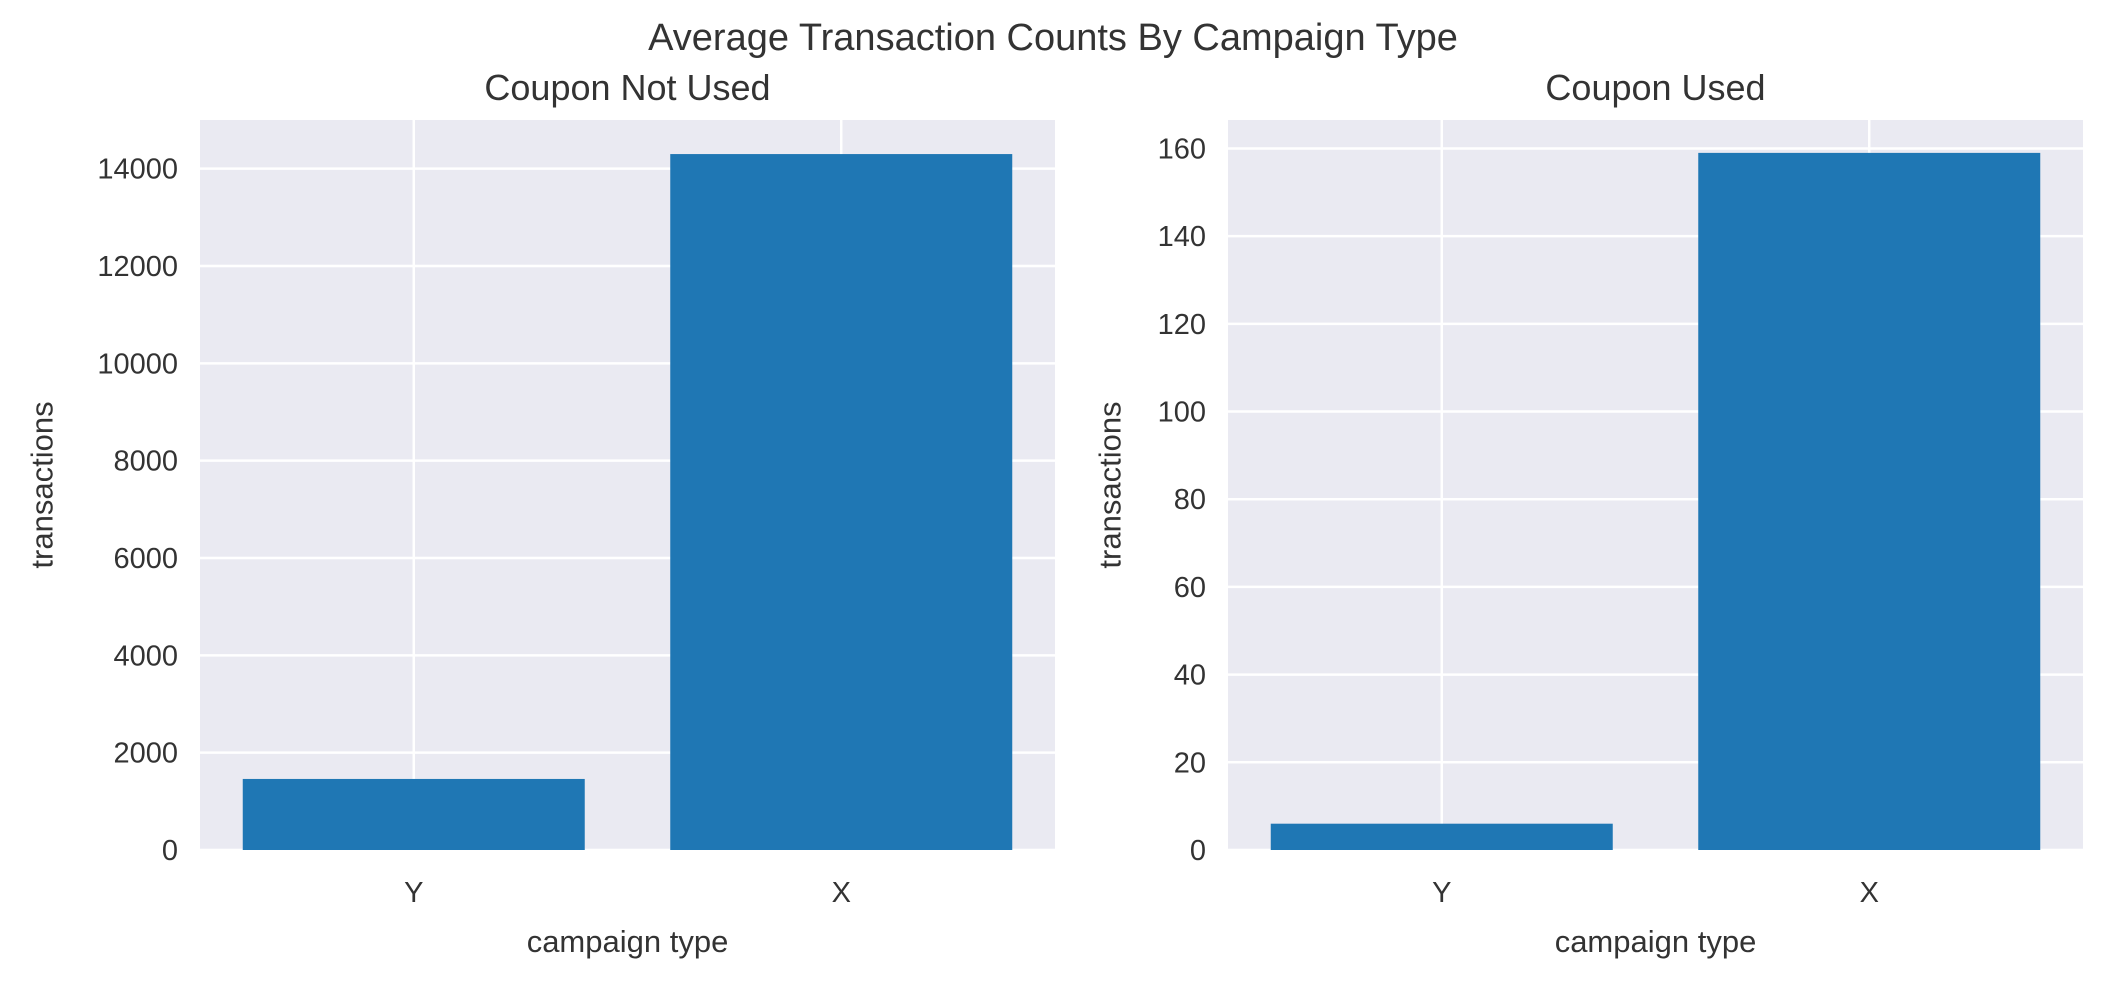 This screenshot has width=2106, height=984. I want to click on y-tick-label: 40, so click(1190, 676).